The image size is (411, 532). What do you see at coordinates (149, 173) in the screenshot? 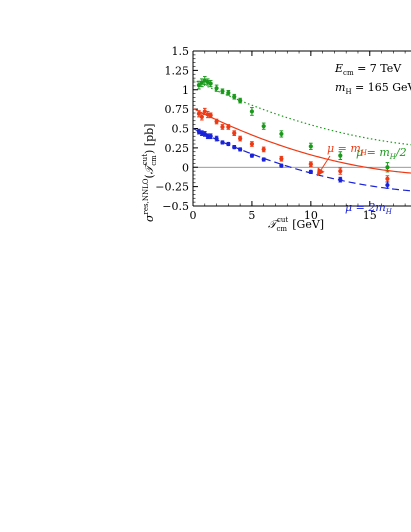
I see `y-axis-title: σres,NNLO(𝒯cmcut) [pb]` at bounding box center [149, 173].